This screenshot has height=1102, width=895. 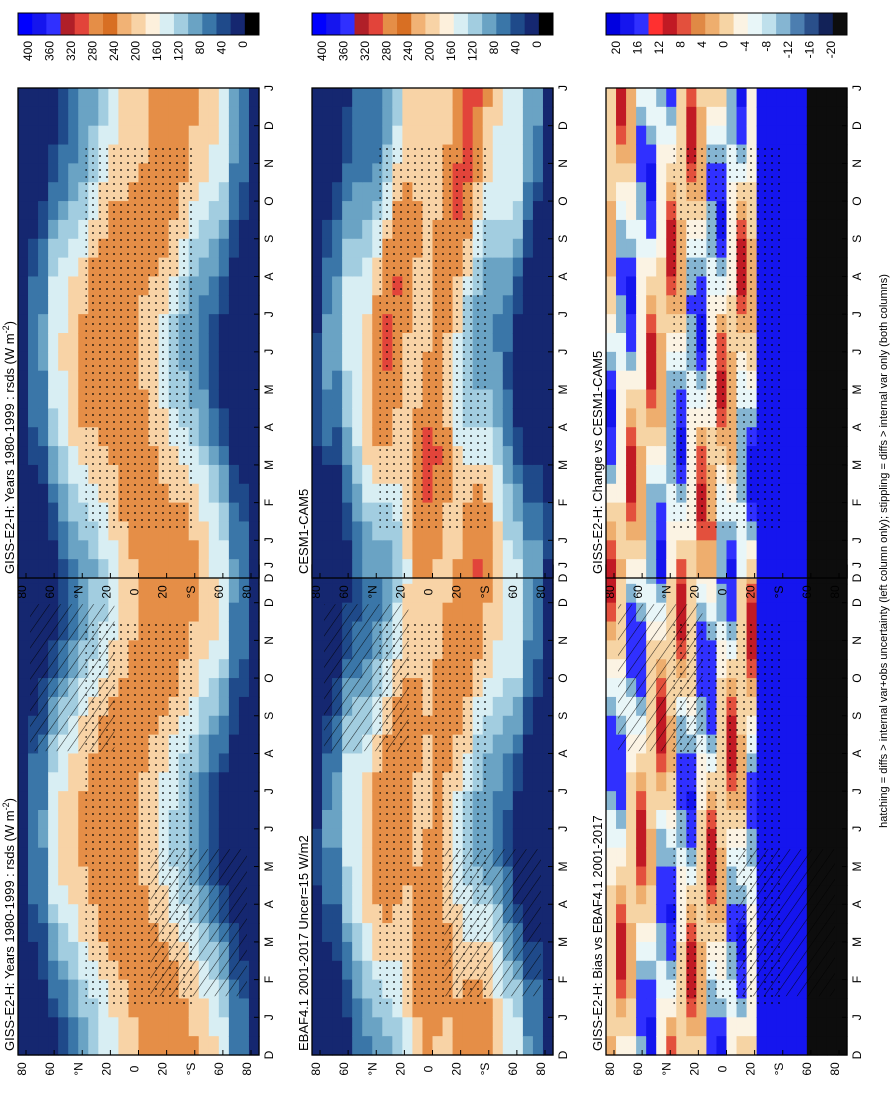 What do you see at coordinates (106, 592) in the screenshot?
I see `lat-tick-label: 20` at bounding box center [106, 592].